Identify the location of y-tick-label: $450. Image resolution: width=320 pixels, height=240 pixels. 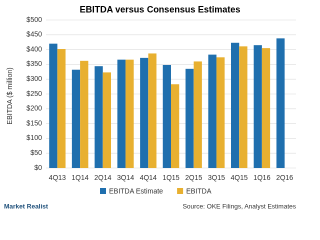
(34, 35).